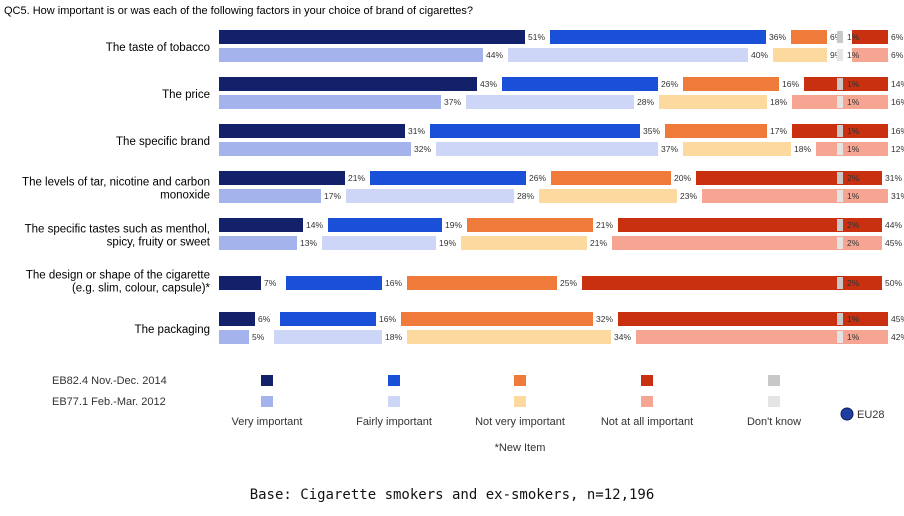 The image size is (904, 516). What do you see at coordinates (568, 283) in the screenshot?
I see `data-label: 25%` at bounding box center [568, 283].